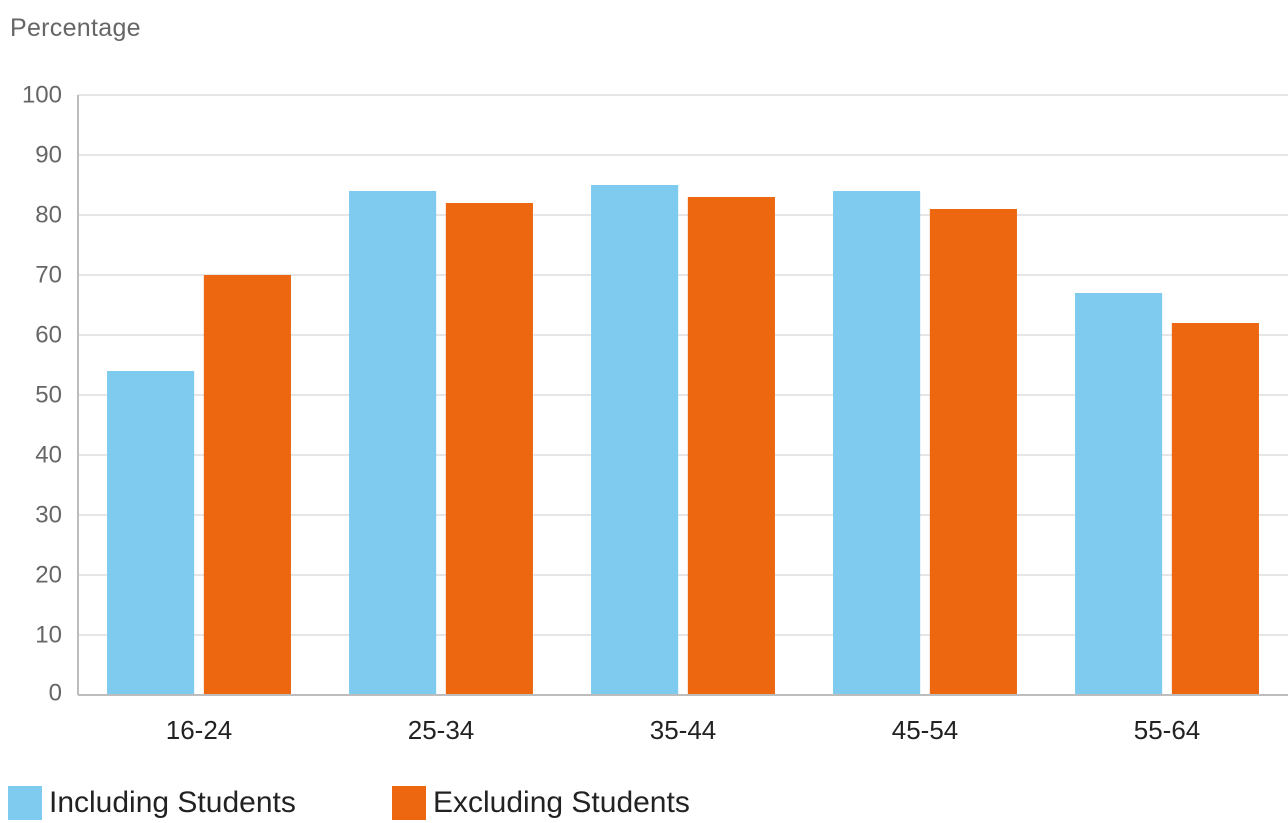 Image resolution: width=1288 pixels, height=823 pixels. I want to click on x-tick-labels: 16-24 25-34 35-44 45-54 55-64, so click(683, 730).